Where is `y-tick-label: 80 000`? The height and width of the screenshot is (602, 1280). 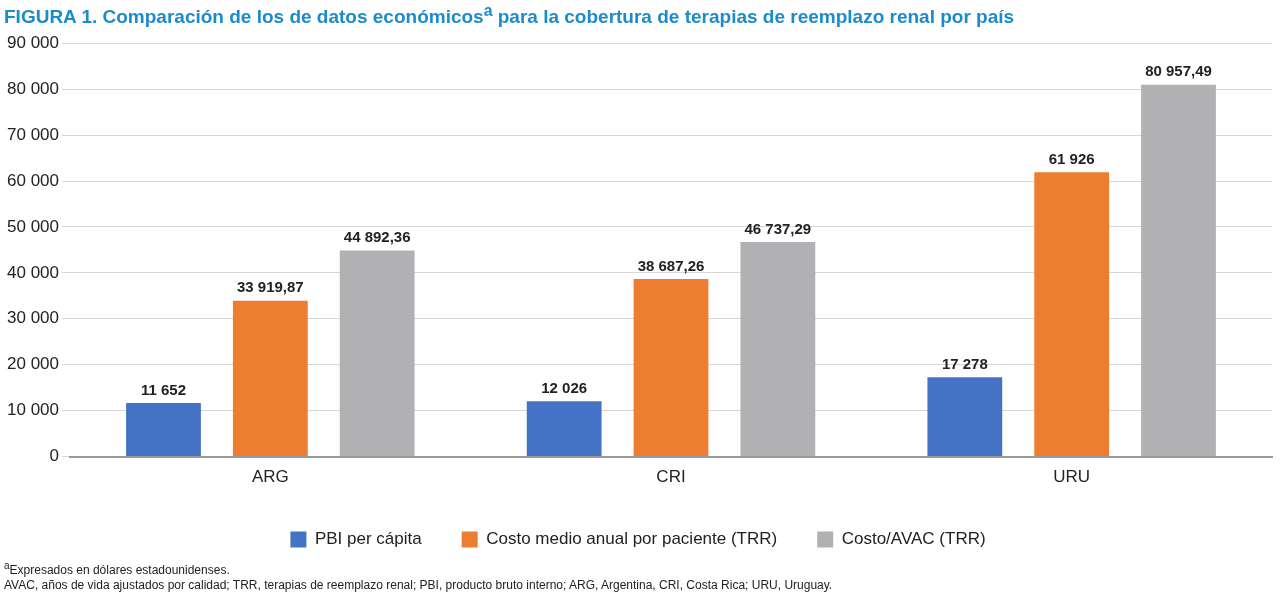
y-tick-label: 80 000 is located at coordinates (33, 88).